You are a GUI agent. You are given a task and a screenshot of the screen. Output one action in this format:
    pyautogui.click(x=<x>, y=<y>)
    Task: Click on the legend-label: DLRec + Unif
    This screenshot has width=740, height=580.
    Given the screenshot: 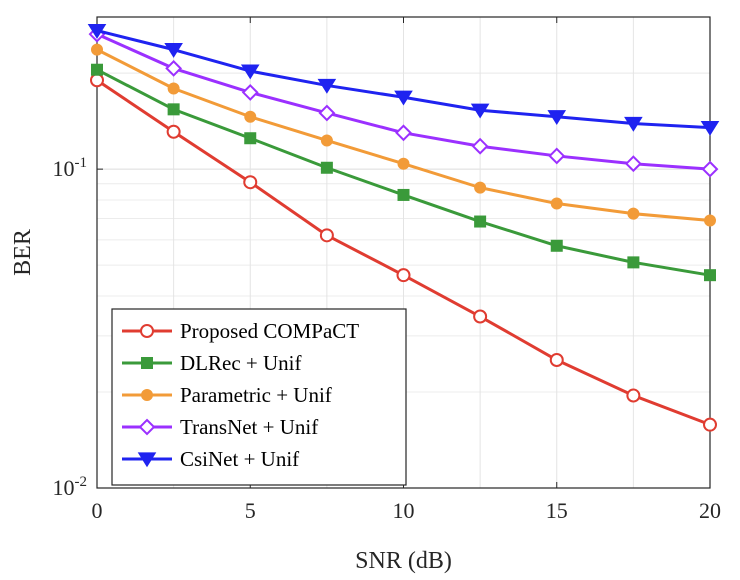 What is the action you would take?
    pyautogui.click(x=240, y=363)
    